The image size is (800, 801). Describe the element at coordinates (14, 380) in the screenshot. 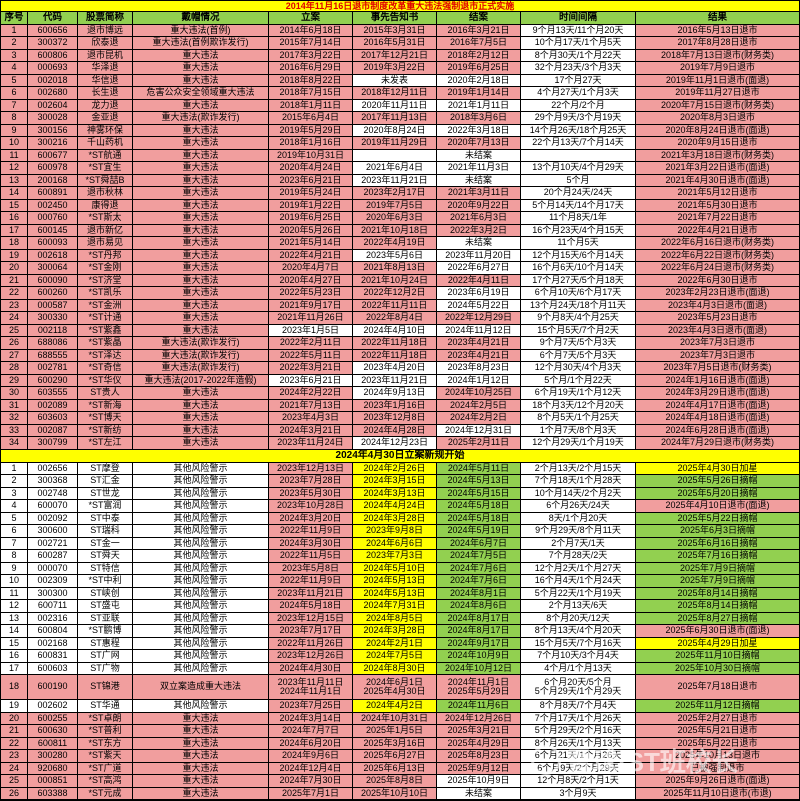

I see `table-cell: 29` at that location.